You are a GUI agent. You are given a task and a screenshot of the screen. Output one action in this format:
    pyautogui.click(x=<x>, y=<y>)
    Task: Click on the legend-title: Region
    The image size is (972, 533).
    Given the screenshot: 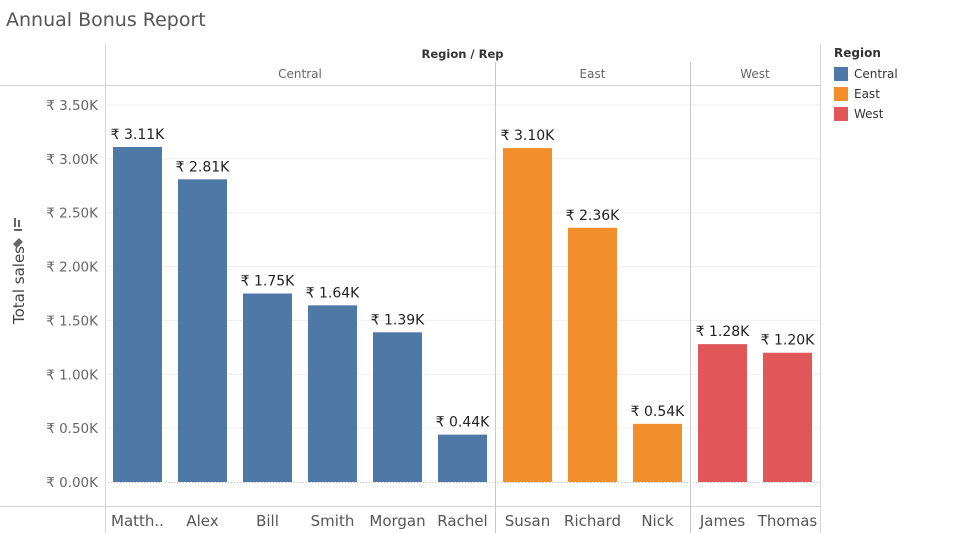 What is the action you would take?
    pyautogui.click(x=857, y=53)
    